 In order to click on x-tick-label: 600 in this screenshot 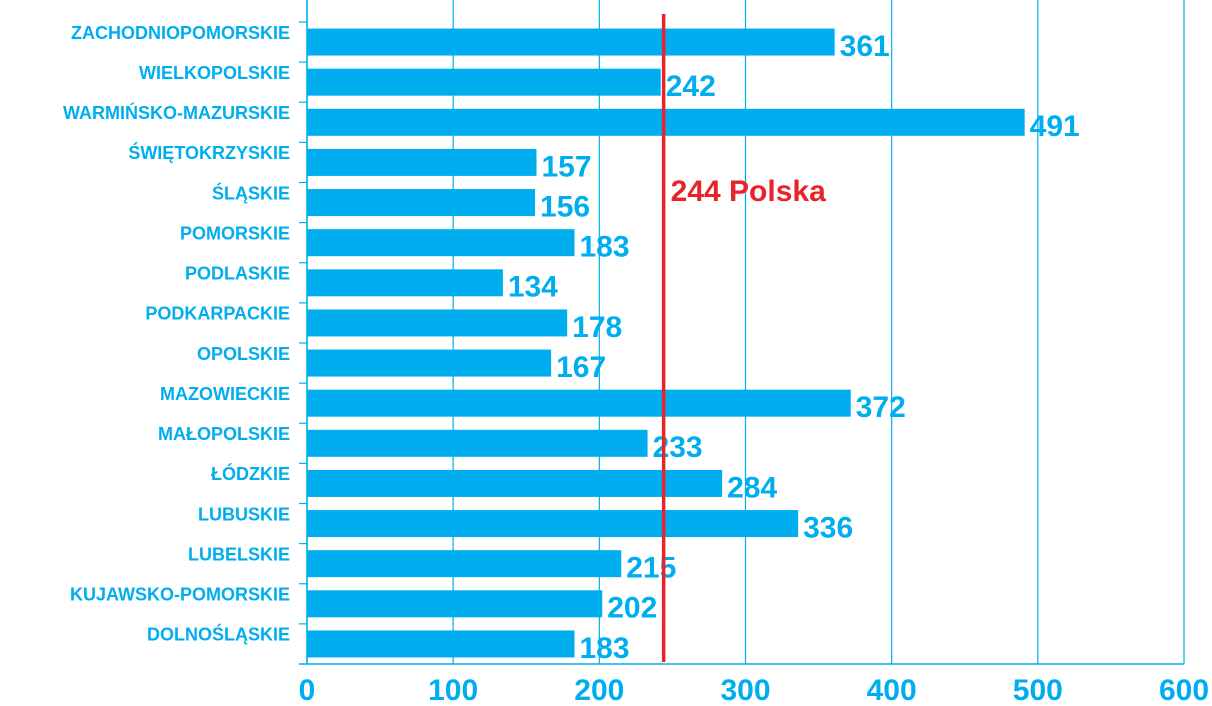, I will do `click(1184, 690)`.